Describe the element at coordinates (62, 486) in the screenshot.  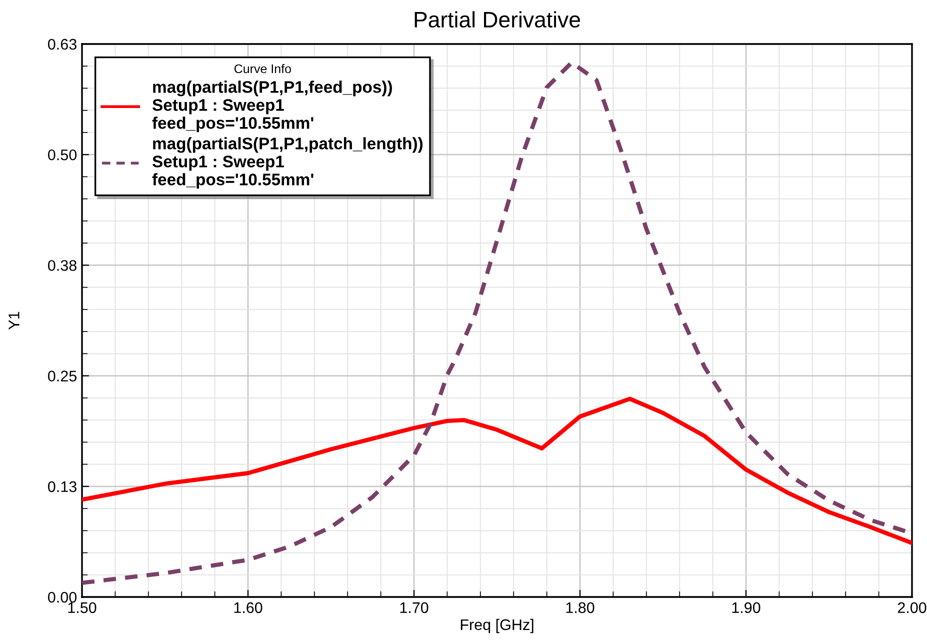
I see `y-tick-label: 0.13` at that location.